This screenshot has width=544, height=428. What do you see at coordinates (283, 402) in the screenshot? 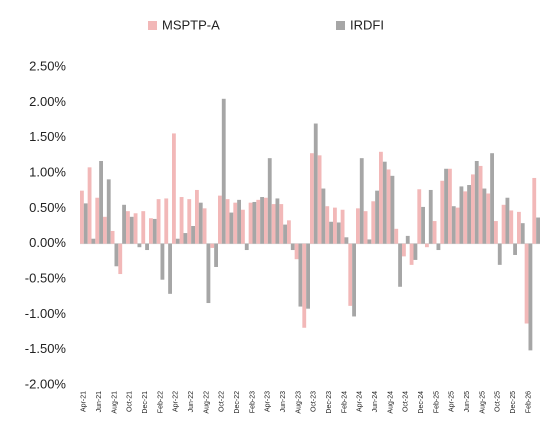
I see `x-tick-label: Jun-23` at bounding box center [283, 402].